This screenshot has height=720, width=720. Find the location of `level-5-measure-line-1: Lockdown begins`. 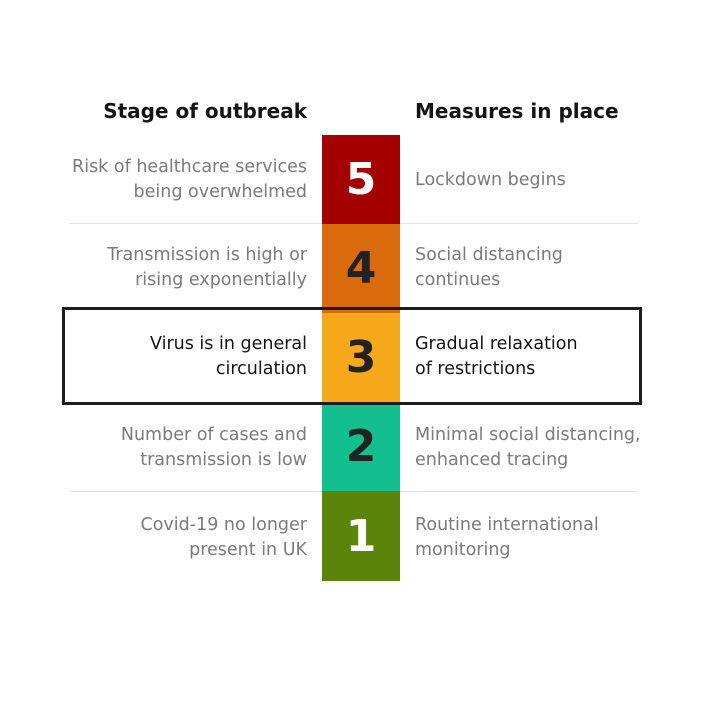

level-5-measure-line-1: Lockdown begins is located at coordinates (490, 180).